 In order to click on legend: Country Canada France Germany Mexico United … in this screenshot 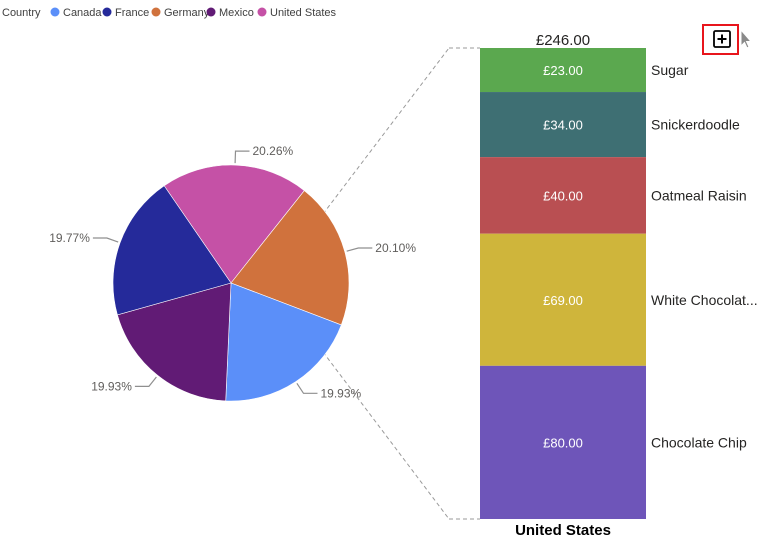, I will do `click(169, 13)`.